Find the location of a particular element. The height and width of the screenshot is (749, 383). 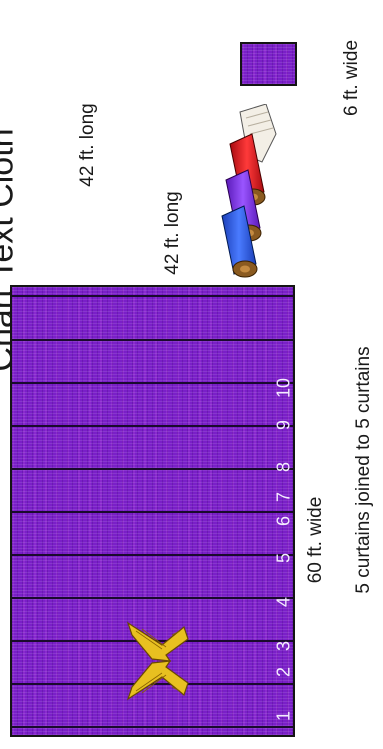

curtain-number-10: 10 is located at coordinates (283, 388).